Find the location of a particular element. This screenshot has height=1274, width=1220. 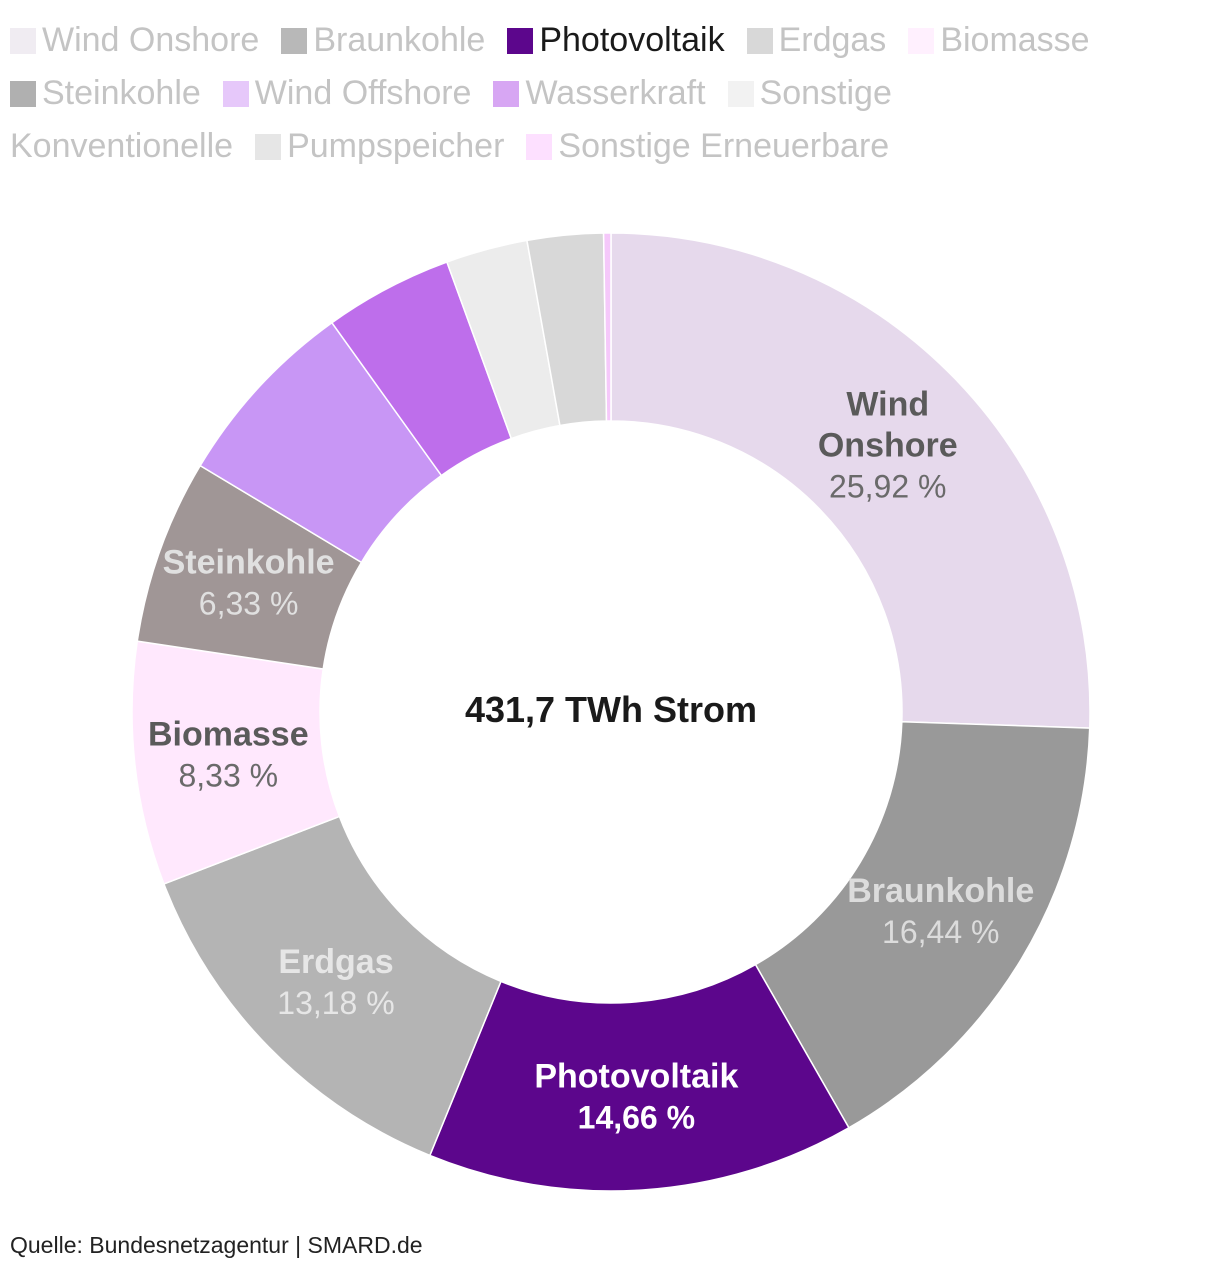

legend-item-wasserkraft: Wasserkraft is located at coordinates (599, 93).